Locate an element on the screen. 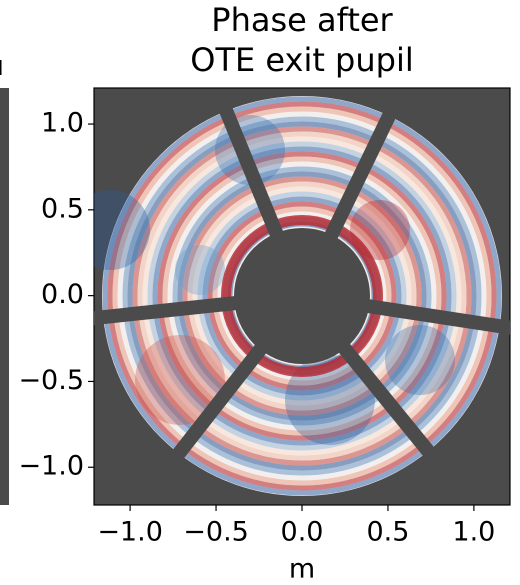 The height and width of the screenshot is (585, 520). y-tick-label: 0.0 is located at coordinates (62, 294).